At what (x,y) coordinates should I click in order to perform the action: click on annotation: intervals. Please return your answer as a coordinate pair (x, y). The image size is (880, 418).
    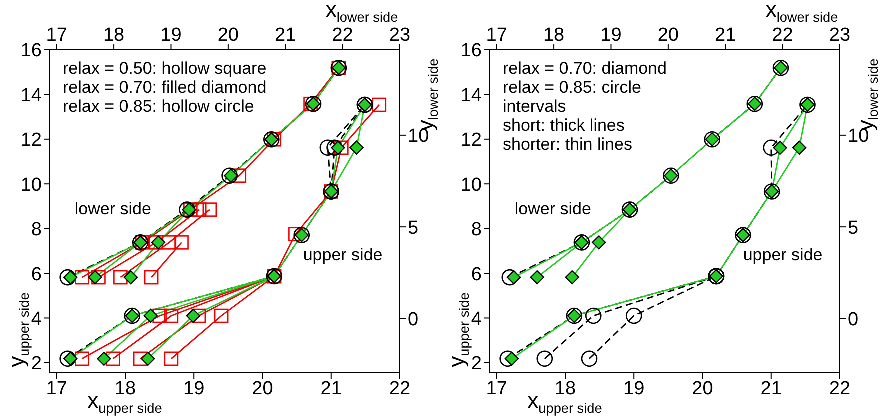
    Looking at the image, I should click on (534, 106).